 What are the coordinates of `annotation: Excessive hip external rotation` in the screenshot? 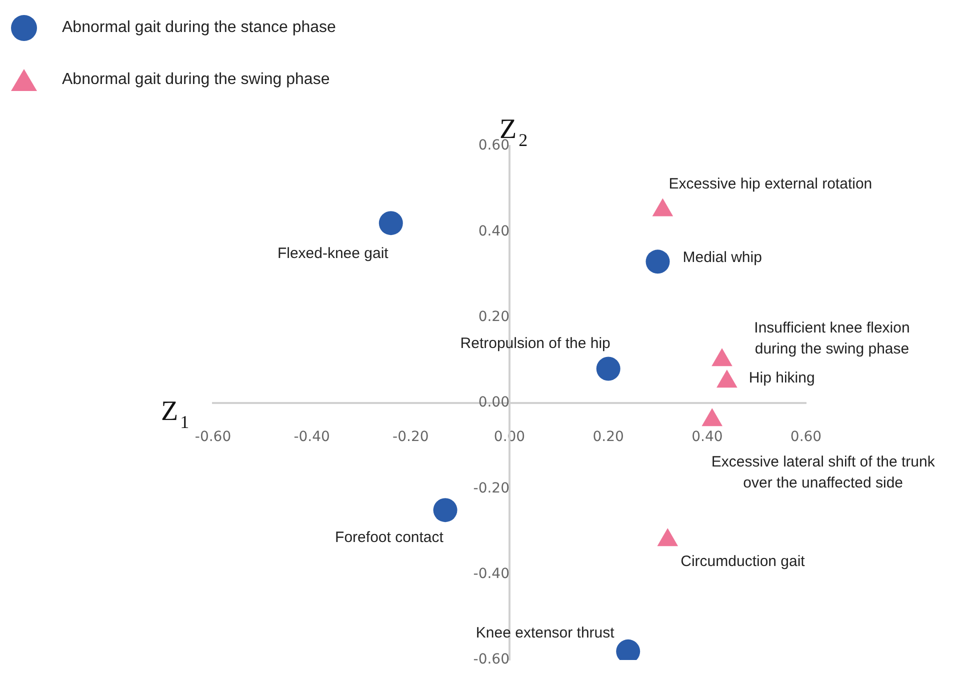 It's located at (770, 183).